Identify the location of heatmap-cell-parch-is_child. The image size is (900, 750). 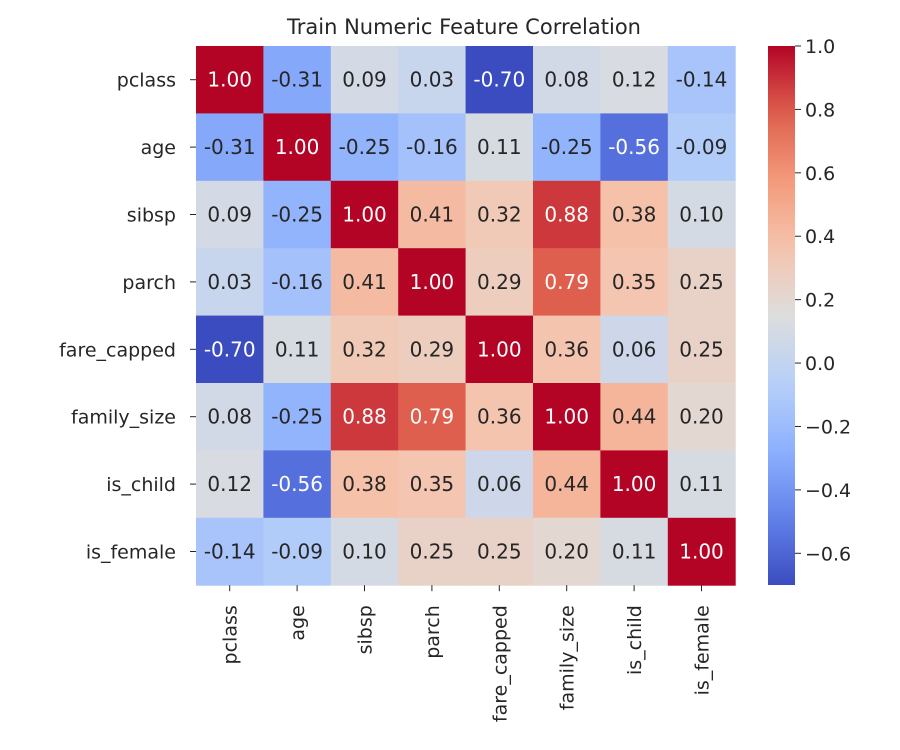
(634, 282).